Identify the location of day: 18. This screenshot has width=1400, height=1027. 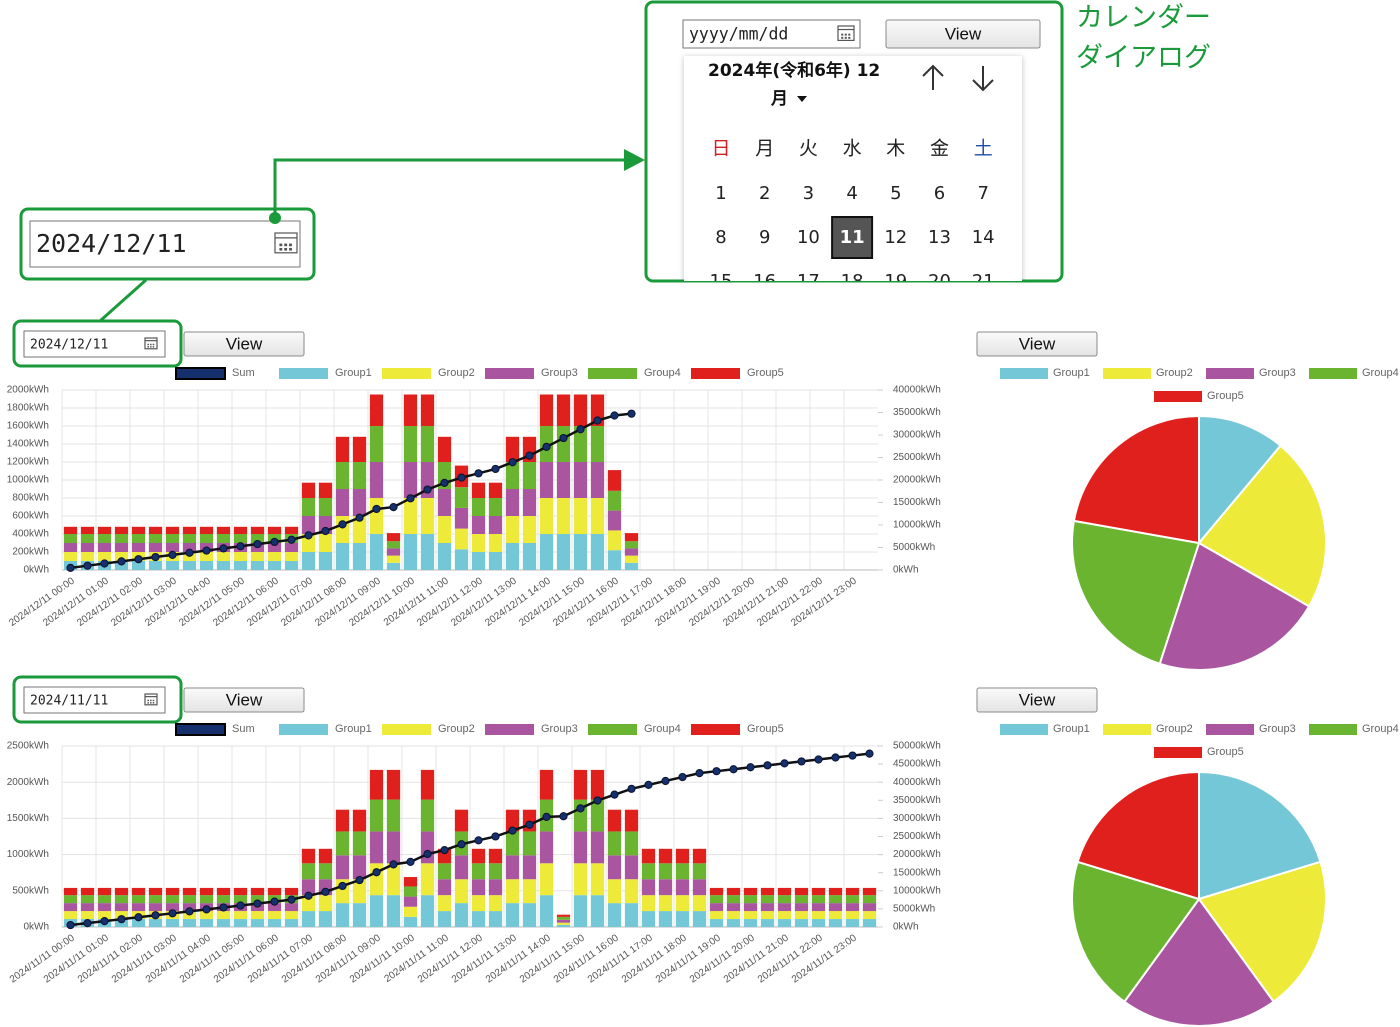
(852, 281).